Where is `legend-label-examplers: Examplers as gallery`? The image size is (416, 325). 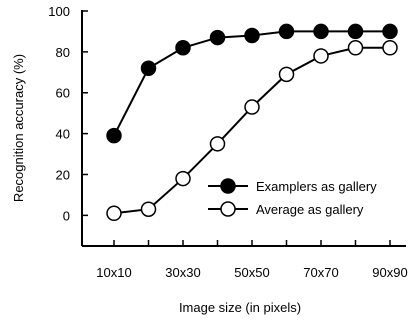 legend-label-examplers: Examplers as gallery is located at coordinates (316, 186).